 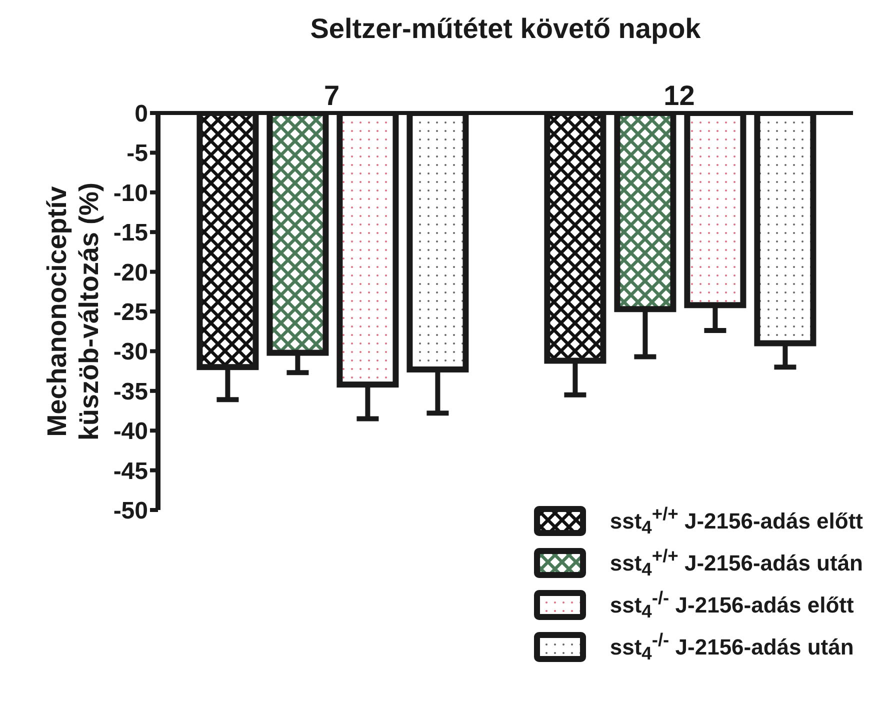 What do you see at coordinates (130, 312) in the screenshot?
I see `y-tick-label: -25` at bounding box center [130, 312].